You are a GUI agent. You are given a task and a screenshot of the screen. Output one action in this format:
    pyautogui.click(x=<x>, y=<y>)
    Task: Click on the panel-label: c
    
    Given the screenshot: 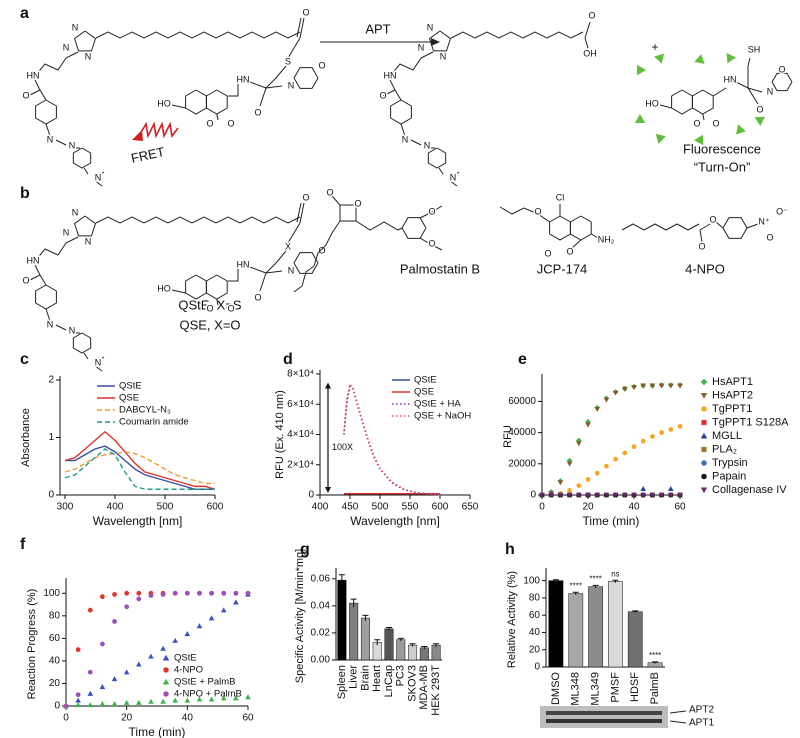 What is the action you would take?
    pyautogui.click(x=24, y=359)
    